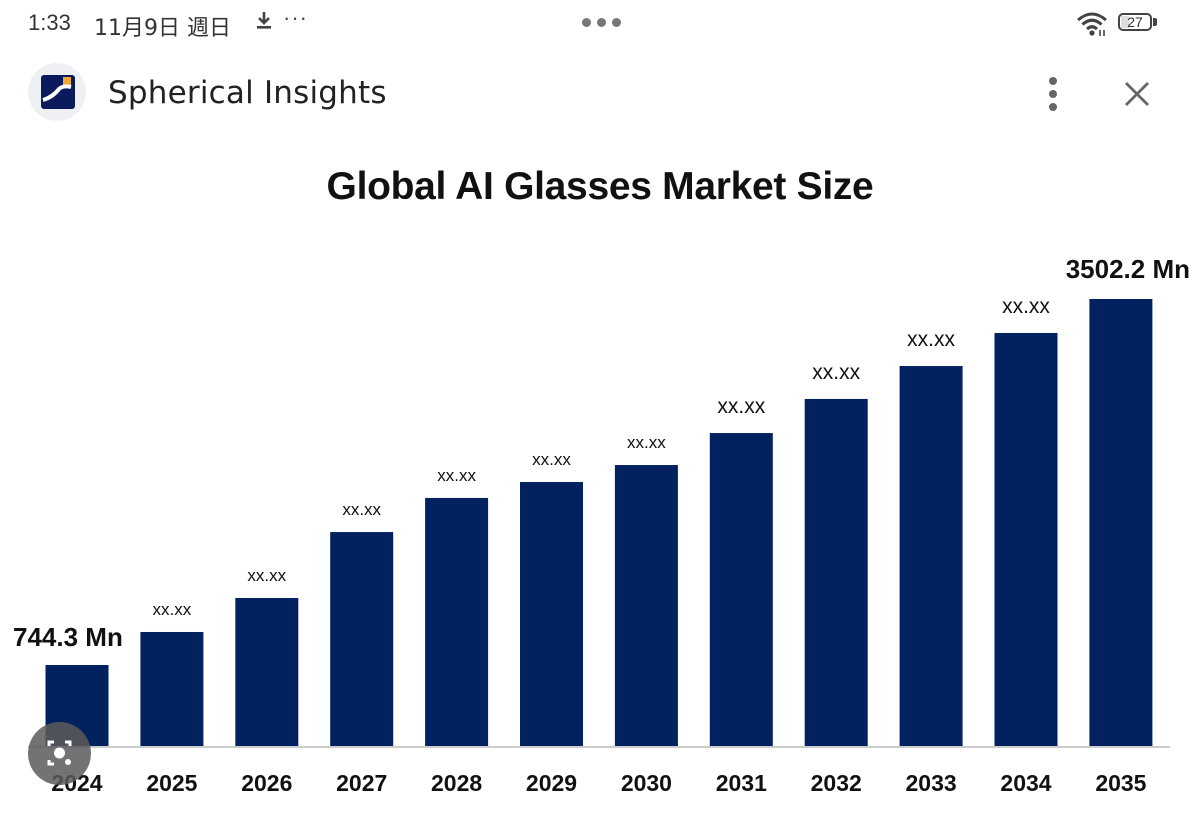  Describe the element at coordinates (646, 783) in the screenshot. I see `x-tick-2030: 2030` at that location.